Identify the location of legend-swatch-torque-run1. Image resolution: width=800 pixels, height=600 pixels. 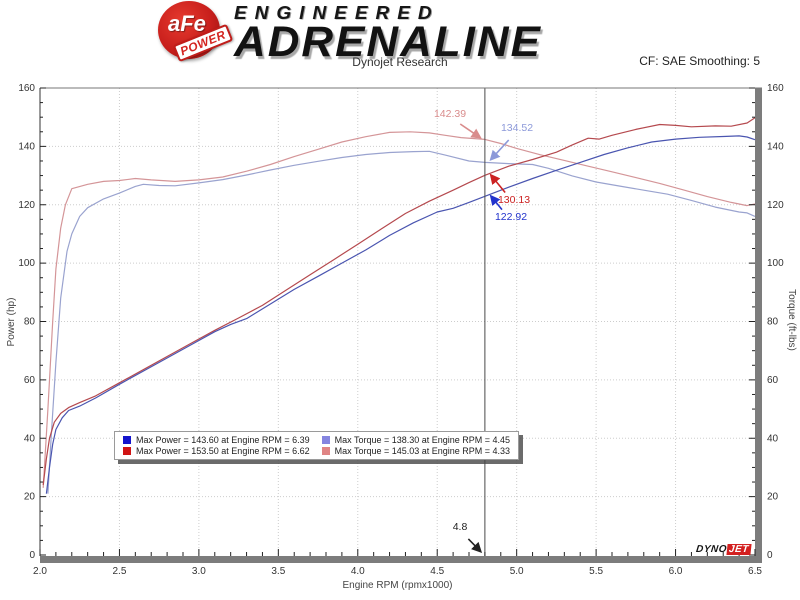
(325, 440).